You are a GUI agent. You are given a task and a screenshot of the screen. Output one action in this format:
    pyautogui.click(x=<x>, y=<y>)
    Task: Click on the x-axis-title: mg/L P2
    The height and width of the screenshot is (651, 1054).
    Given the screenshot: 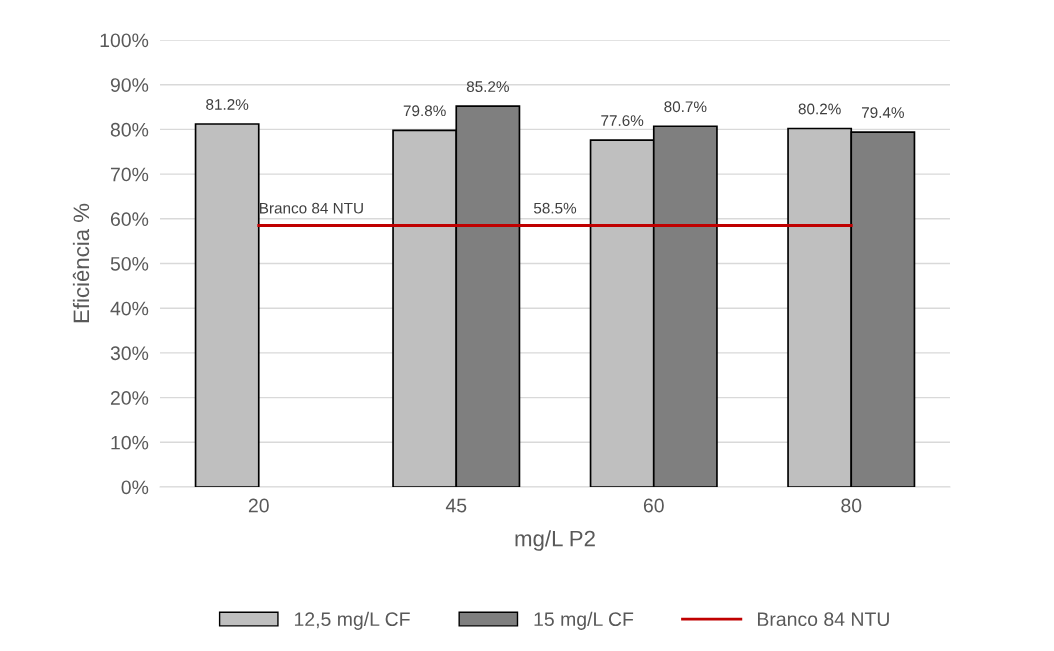 What is the action you would take?
    pyautogui.click(x=555, y=540)
    